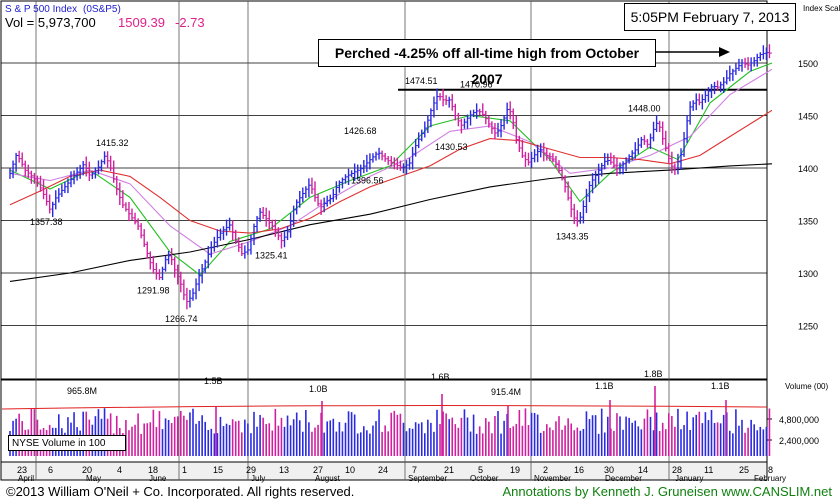 The height and width of the screenshot is (503, 840). What do you see at coordinates (102, 9) in the screenshot?
I see `chart-symbol: (0S&P5)` at bounding box center [102, 9].